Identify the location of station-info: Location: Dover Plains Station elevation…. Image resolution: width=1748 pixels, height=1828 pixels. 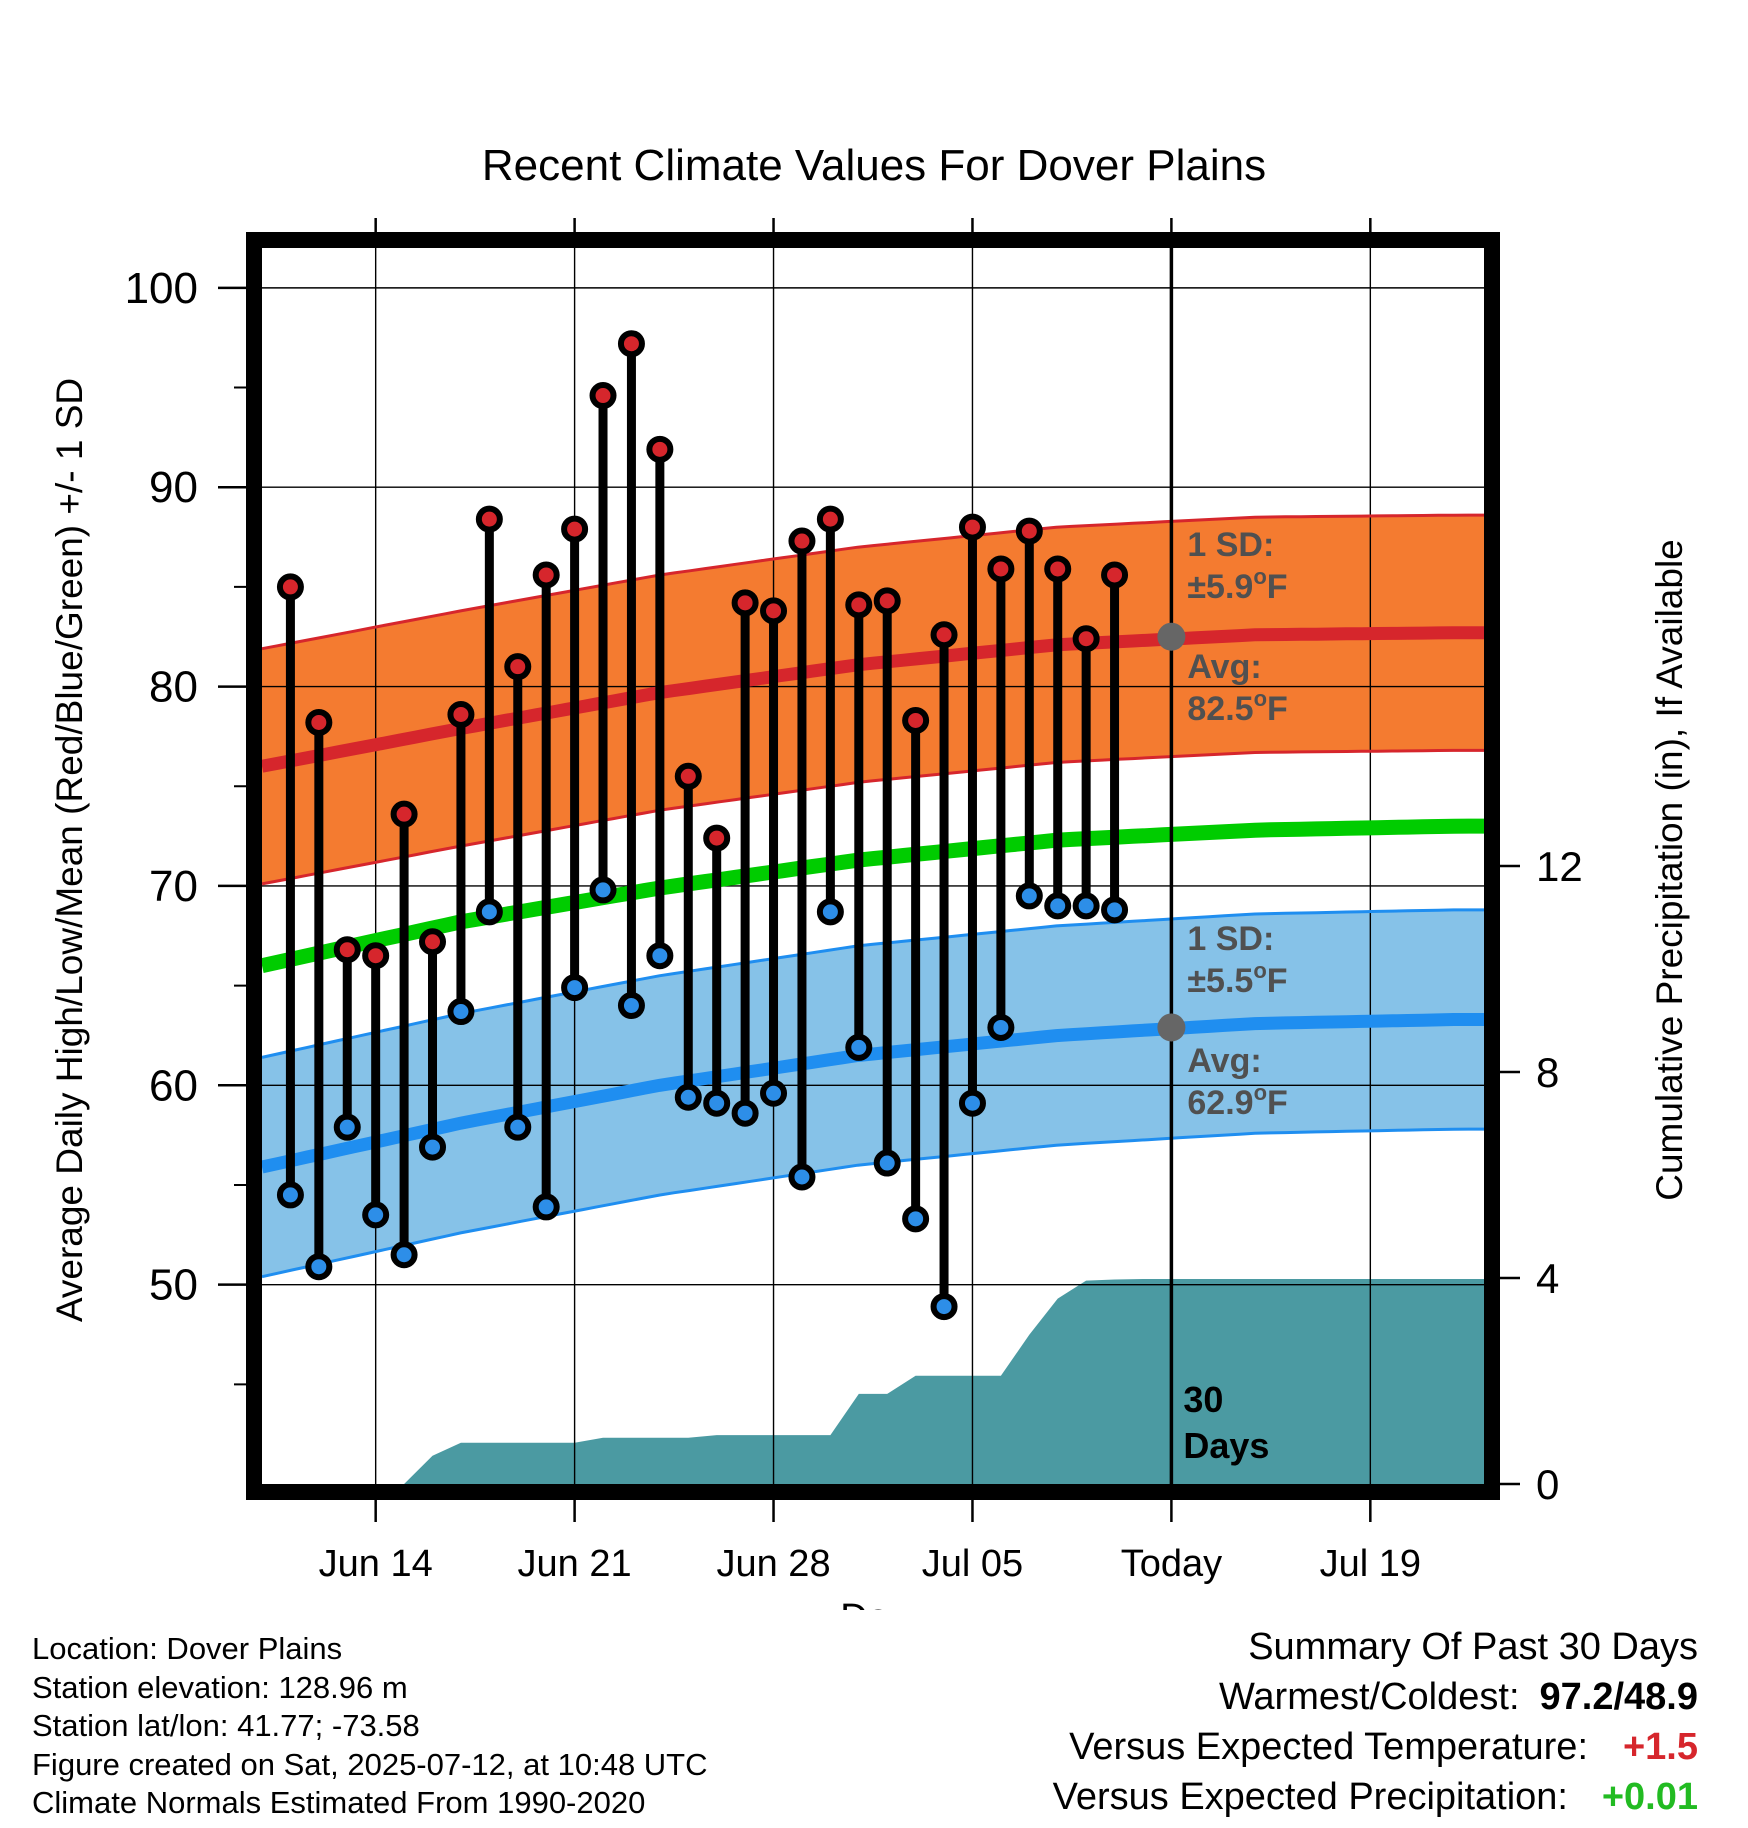
(370, 1726).